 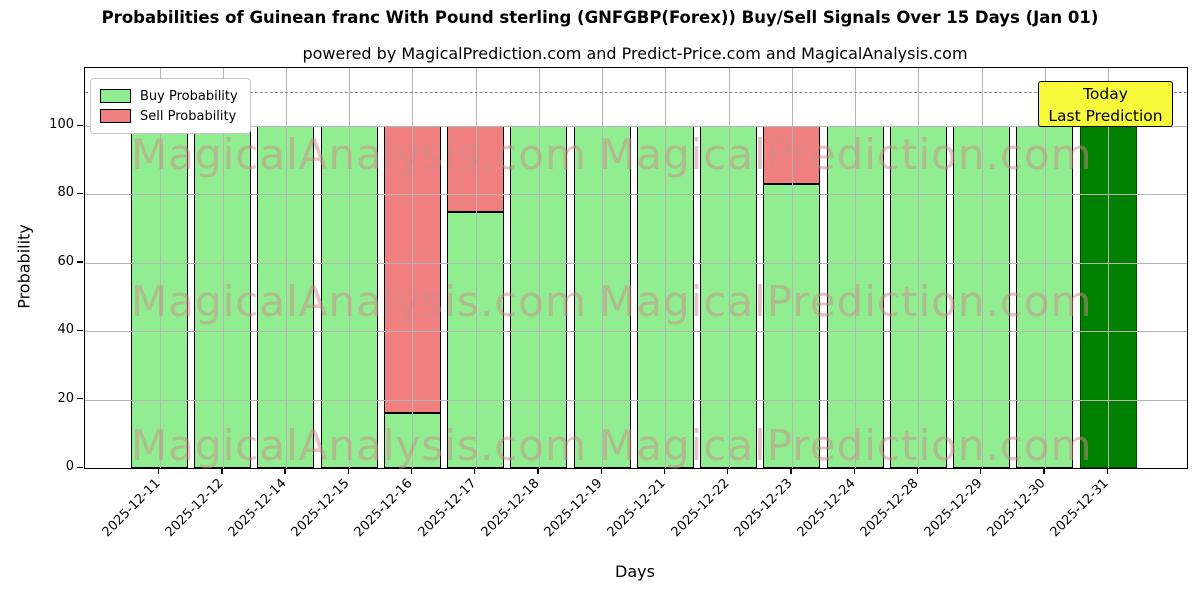 What do you see at coordinates (65, 398) in the screenshot?
I see `y-tick-label-20: 20` at bounding box center [65, 398].